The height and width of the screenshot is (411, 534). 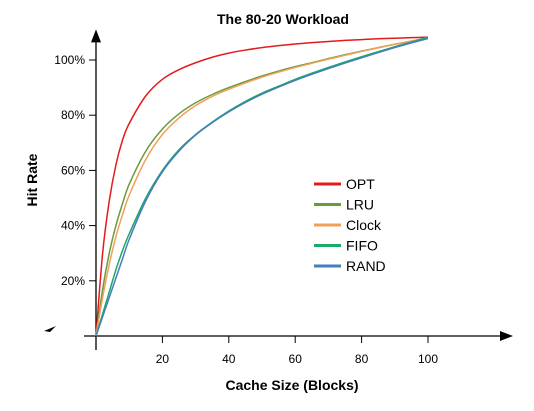 What do you see at coordinates (506, 336) in the screenshot?
I see `x-axis-arrowhead` at bounding box center [506, 336].